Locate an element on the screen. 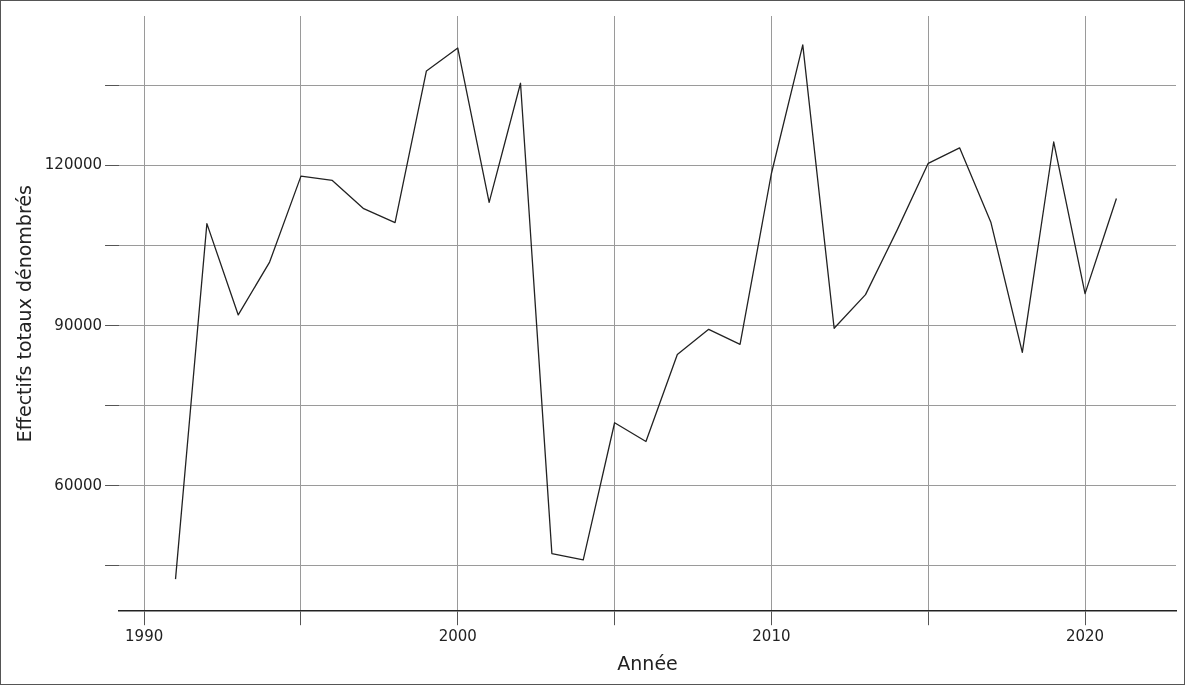 Image resolution: width=1185 pixels, height=685 pixels. y-tick-label: 90000 is located at coordinates (78, 324).